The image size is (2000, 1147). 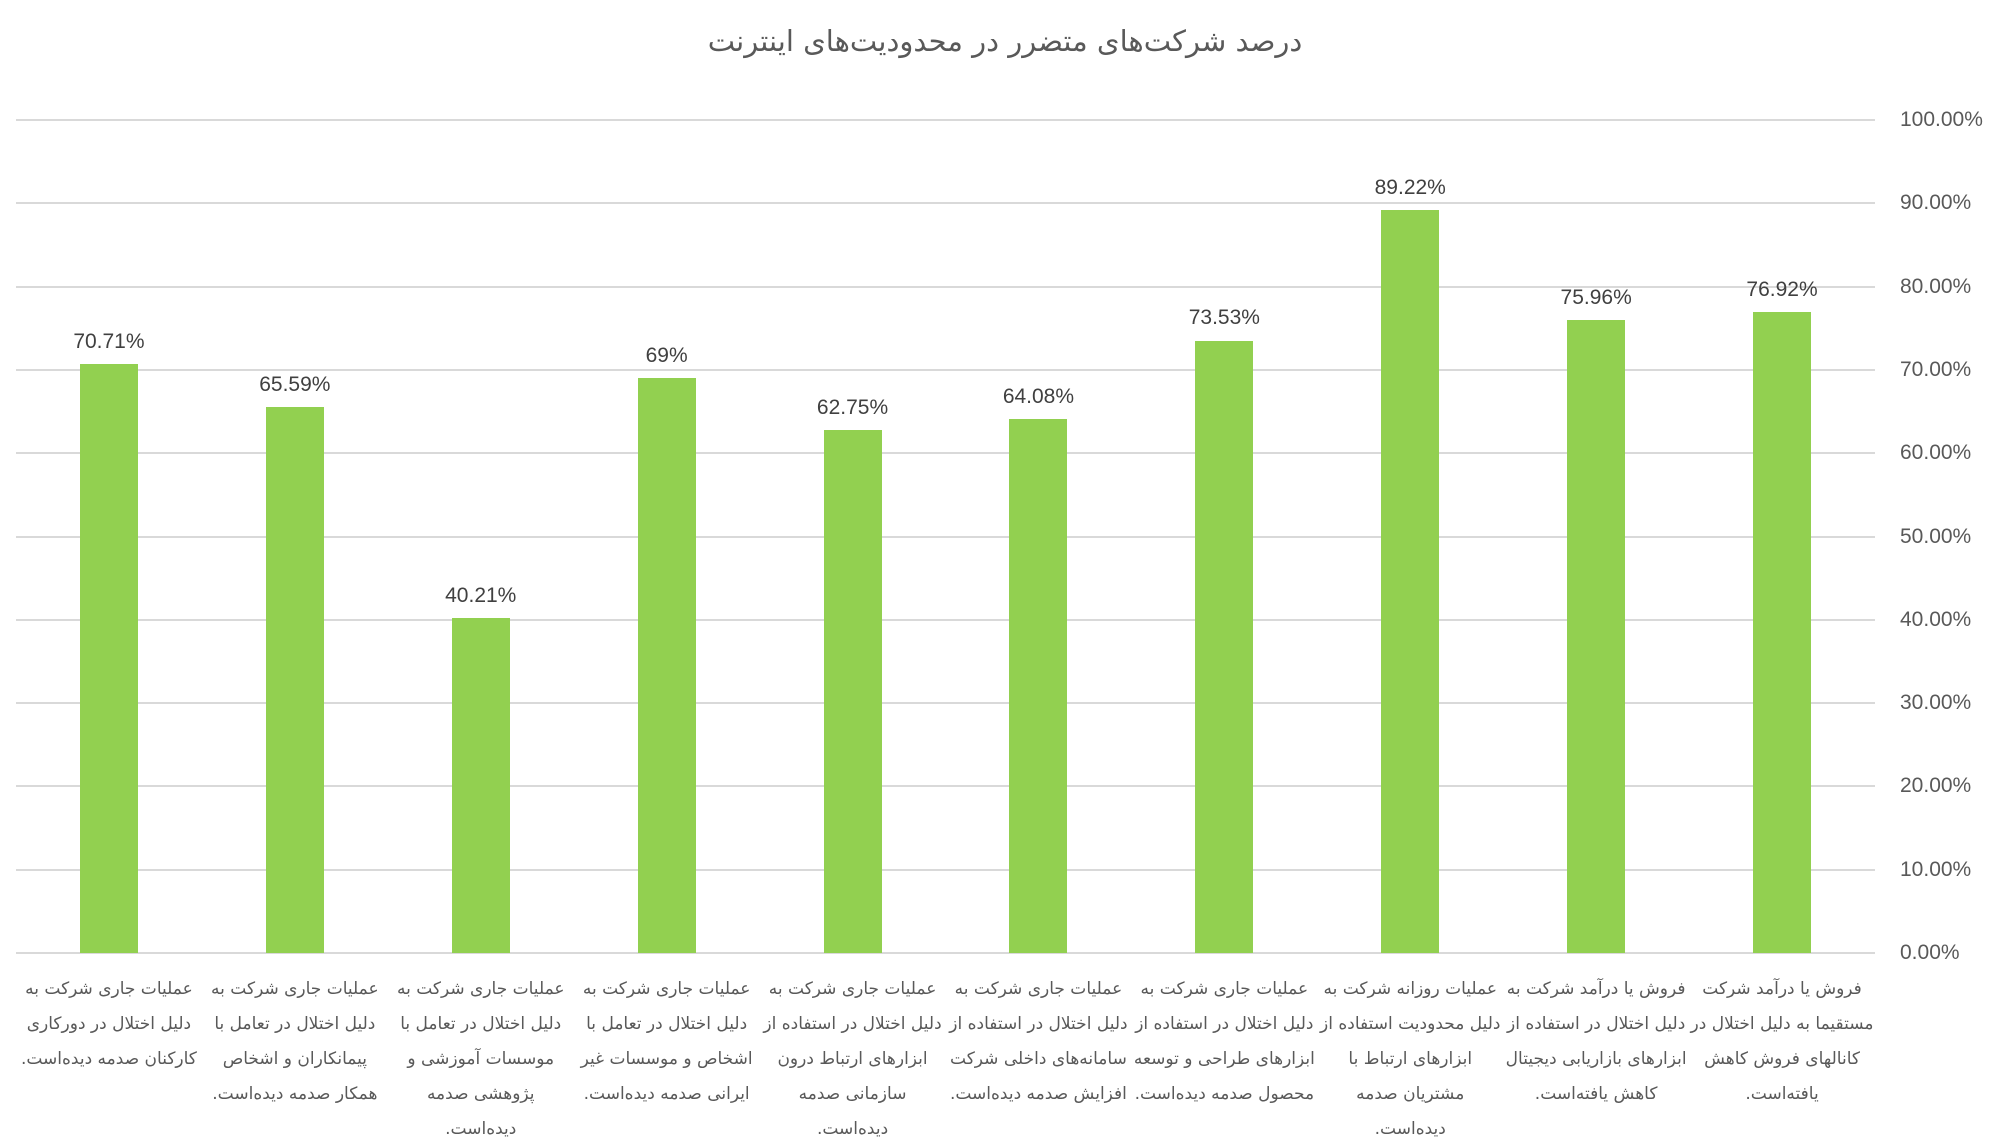 I want to click on y-tick-label: 50.00%, so click(x=1936, y=536).